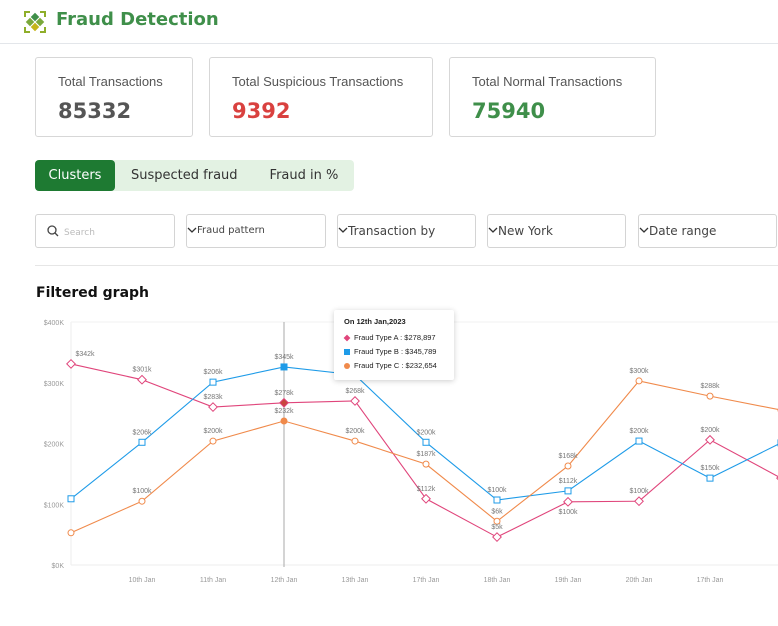 The height and width of the screenshot is (626, 778). Describe the element at coordinates (142, 370) in the screenshot. I see `data-label: $301k` at that location.